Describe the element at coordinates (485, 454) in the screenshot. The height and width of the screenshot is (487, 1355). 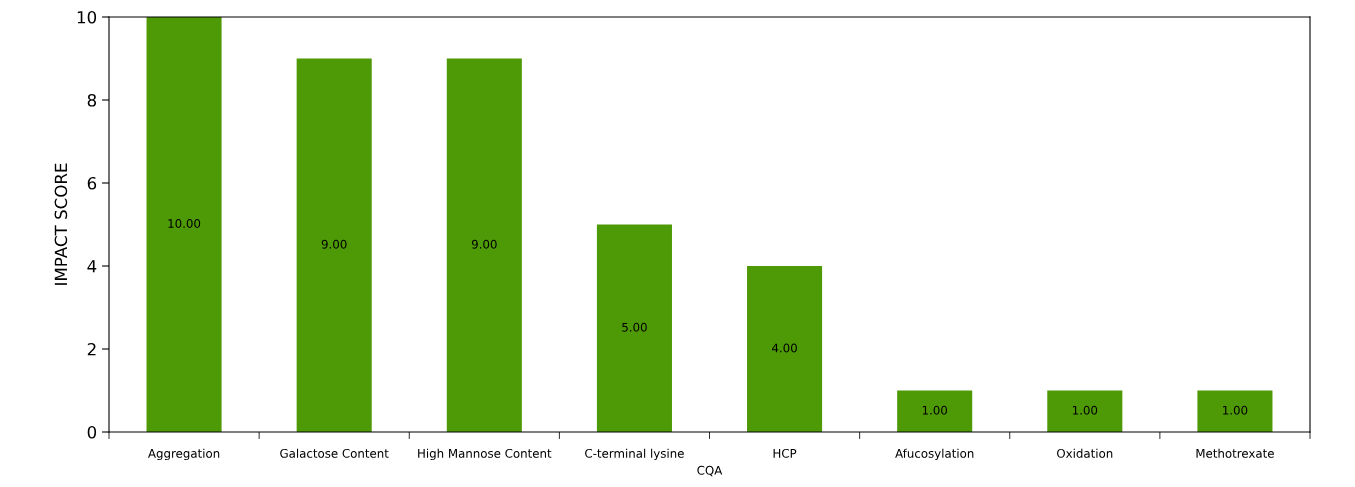
I see `x-tick-label: High Mannose Content` at that location.